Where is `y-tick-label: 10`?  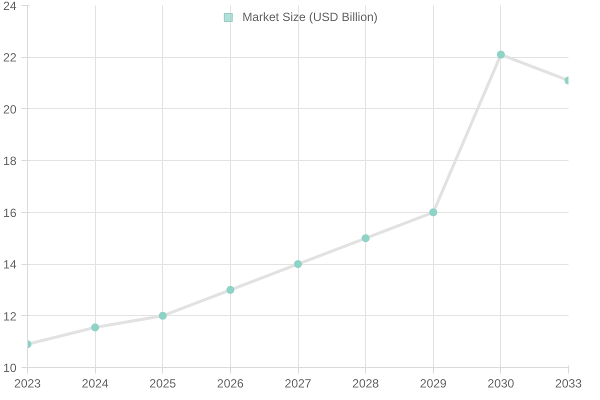
y-tick-label: 10 is located at coordinates (10, 368).